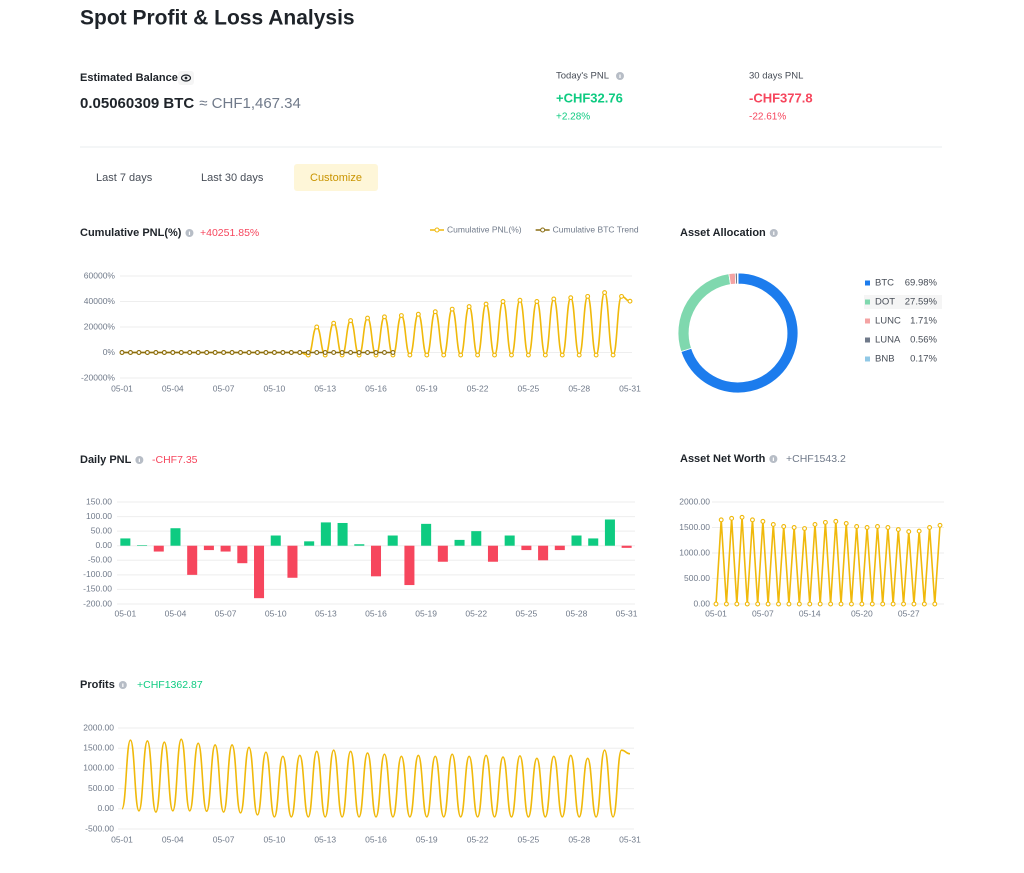 The image size is (1024, 873). Describe the element at coordinates (98, 377) in the screenshot. I see `y-tick-label: -20000%` at that location.